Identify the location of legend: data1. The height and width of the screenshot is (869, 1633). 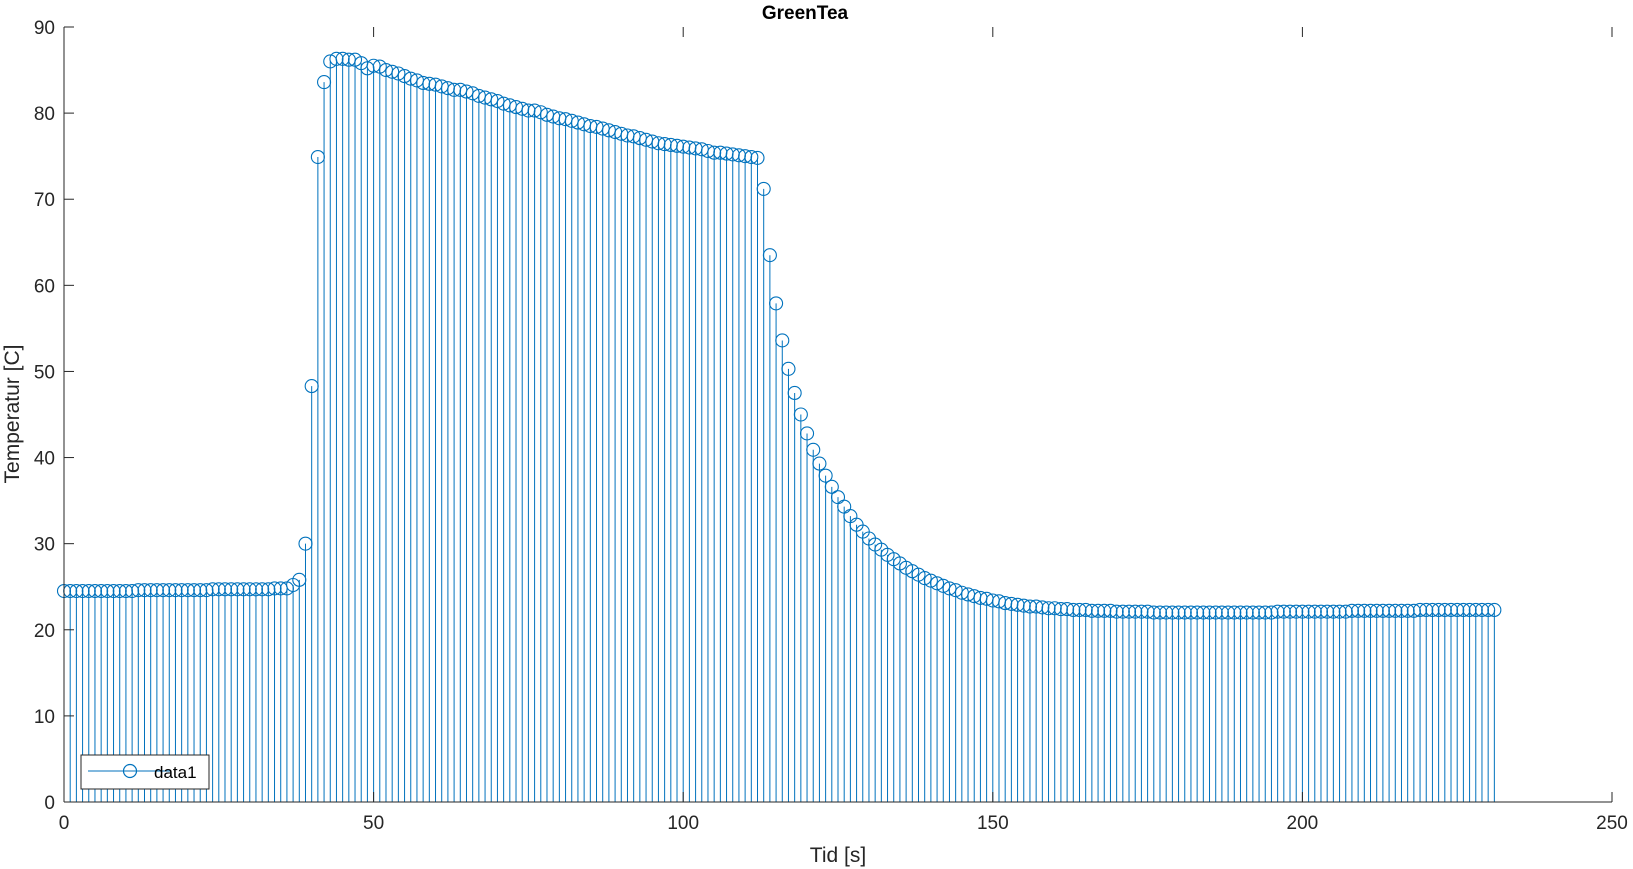
(145, 772).